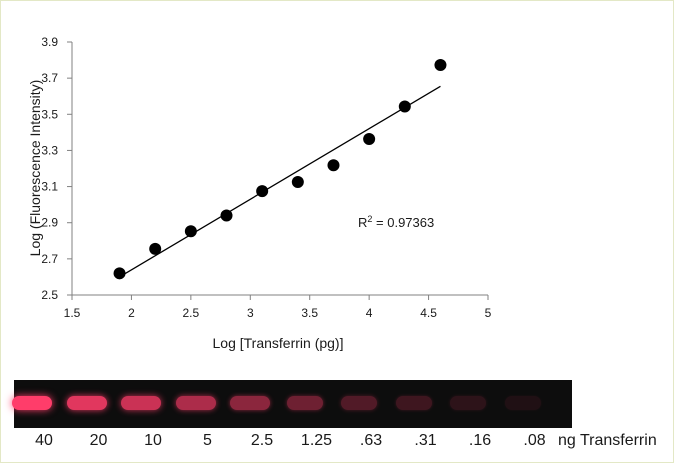  I want to click on r-squared-annotation: R2 = 0.97363, so click(396, 222).